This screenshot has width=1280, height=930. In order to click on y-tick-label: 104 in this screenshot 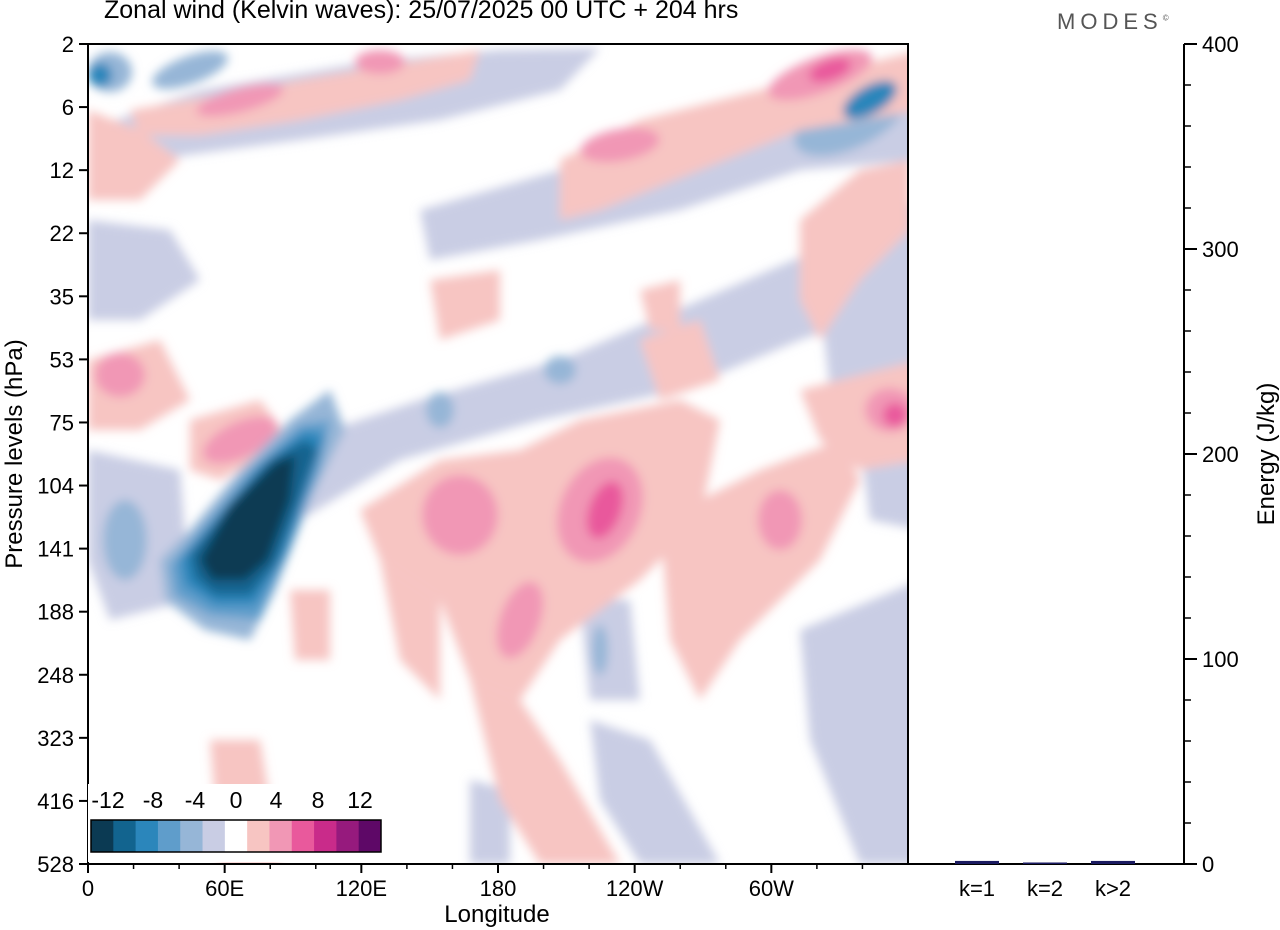, I will do `click(55, 486)`.